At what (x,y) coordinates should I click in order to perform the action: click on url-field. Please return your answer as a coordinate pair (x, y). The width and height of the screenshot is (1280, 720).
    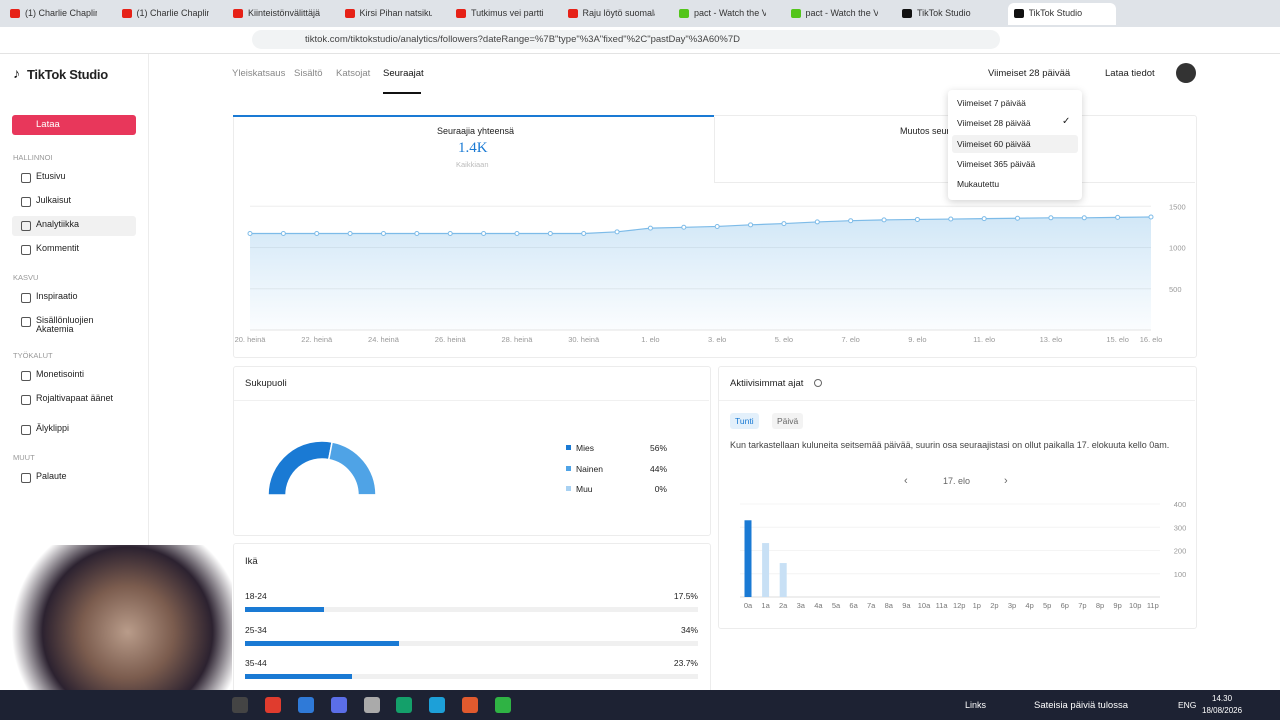
    Looking at the image, I should click on (626, 39).